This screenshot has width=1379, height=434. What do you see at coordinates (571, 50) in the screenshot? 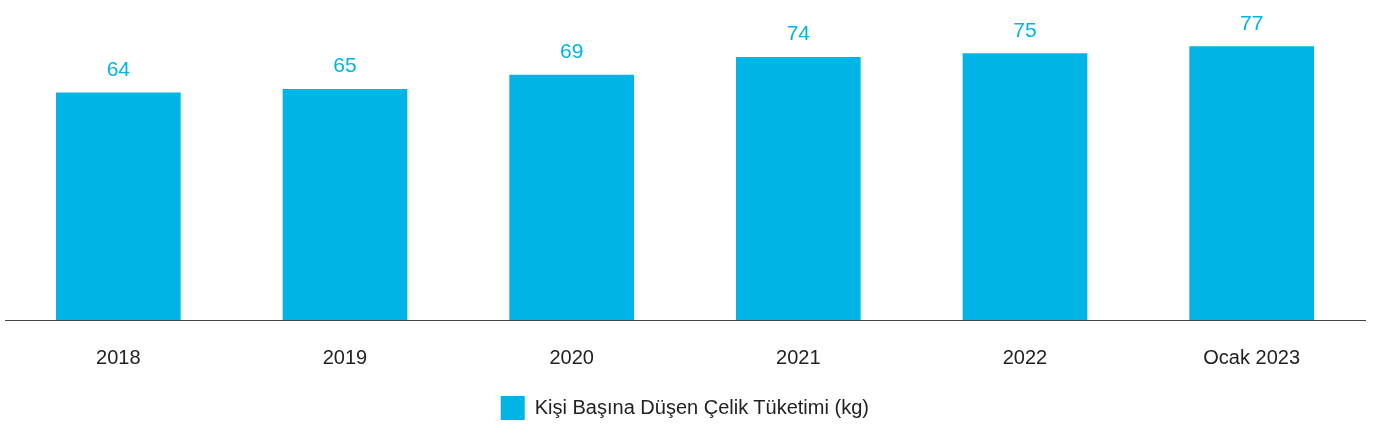
I see `data-label: 69` at bounding box center [571, 50].